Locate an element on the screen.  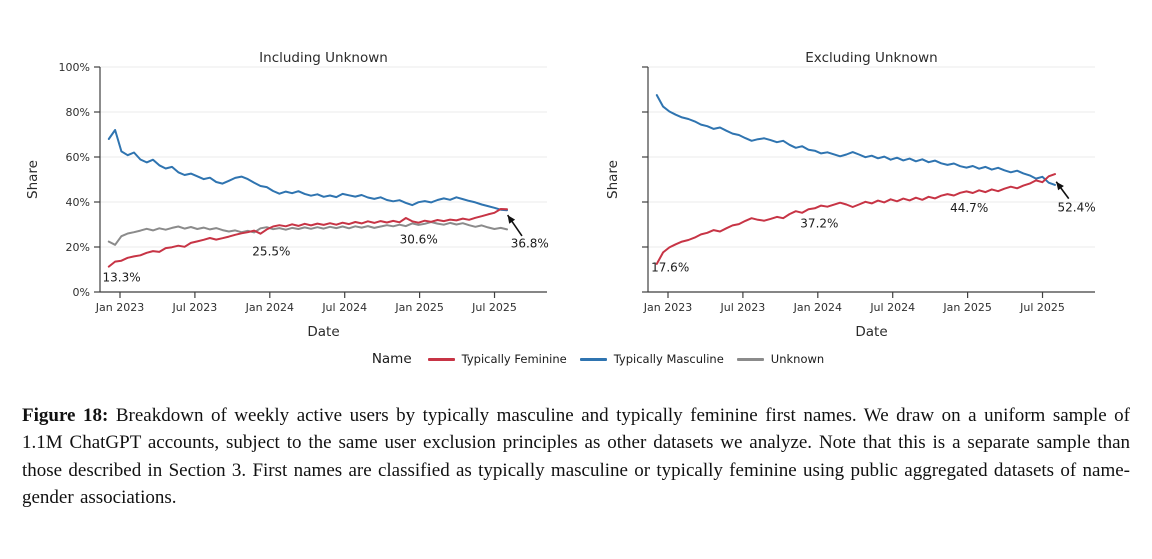
y-tick-label: 100% is located at coordinates (74, 67).